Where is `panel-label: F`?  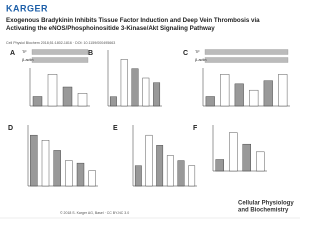
panel-label: F is located at coordinates (195, 128).